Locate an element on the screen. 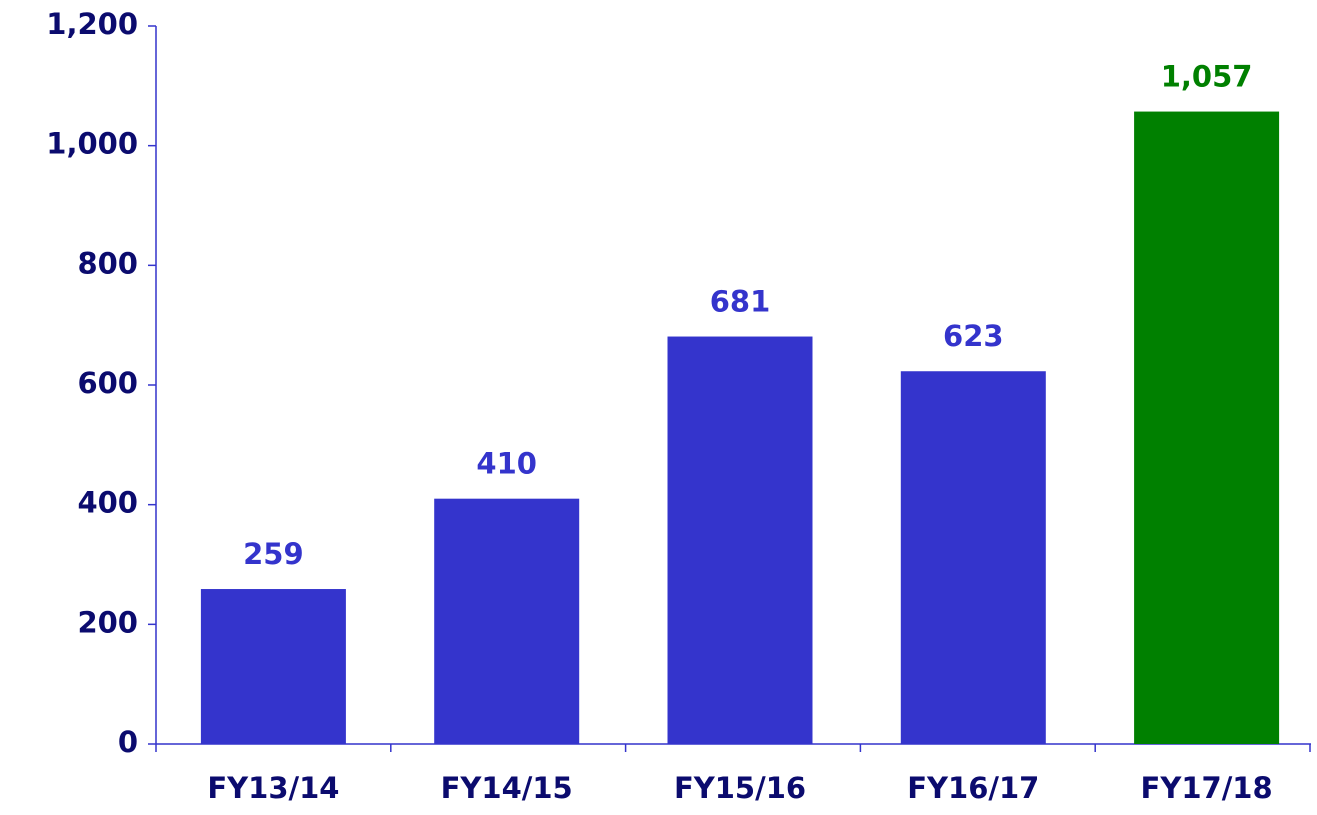 The image size is (1317, 815). value-label: 681 is located at coordinates (740, 302).